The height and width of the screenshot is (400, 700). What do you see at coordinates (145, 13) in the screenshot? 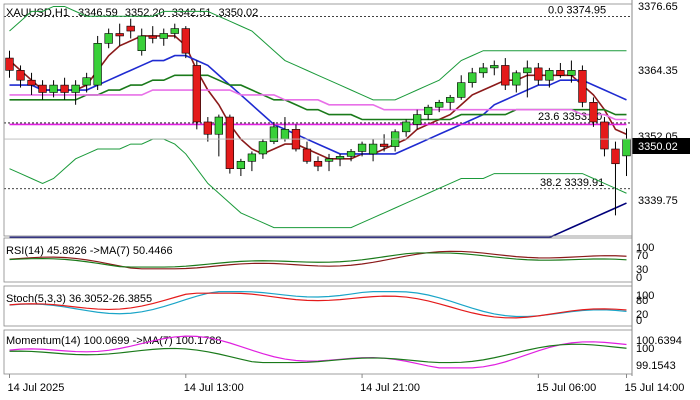
I see `high-price: 3352.20` at bounding box center [145, 13].